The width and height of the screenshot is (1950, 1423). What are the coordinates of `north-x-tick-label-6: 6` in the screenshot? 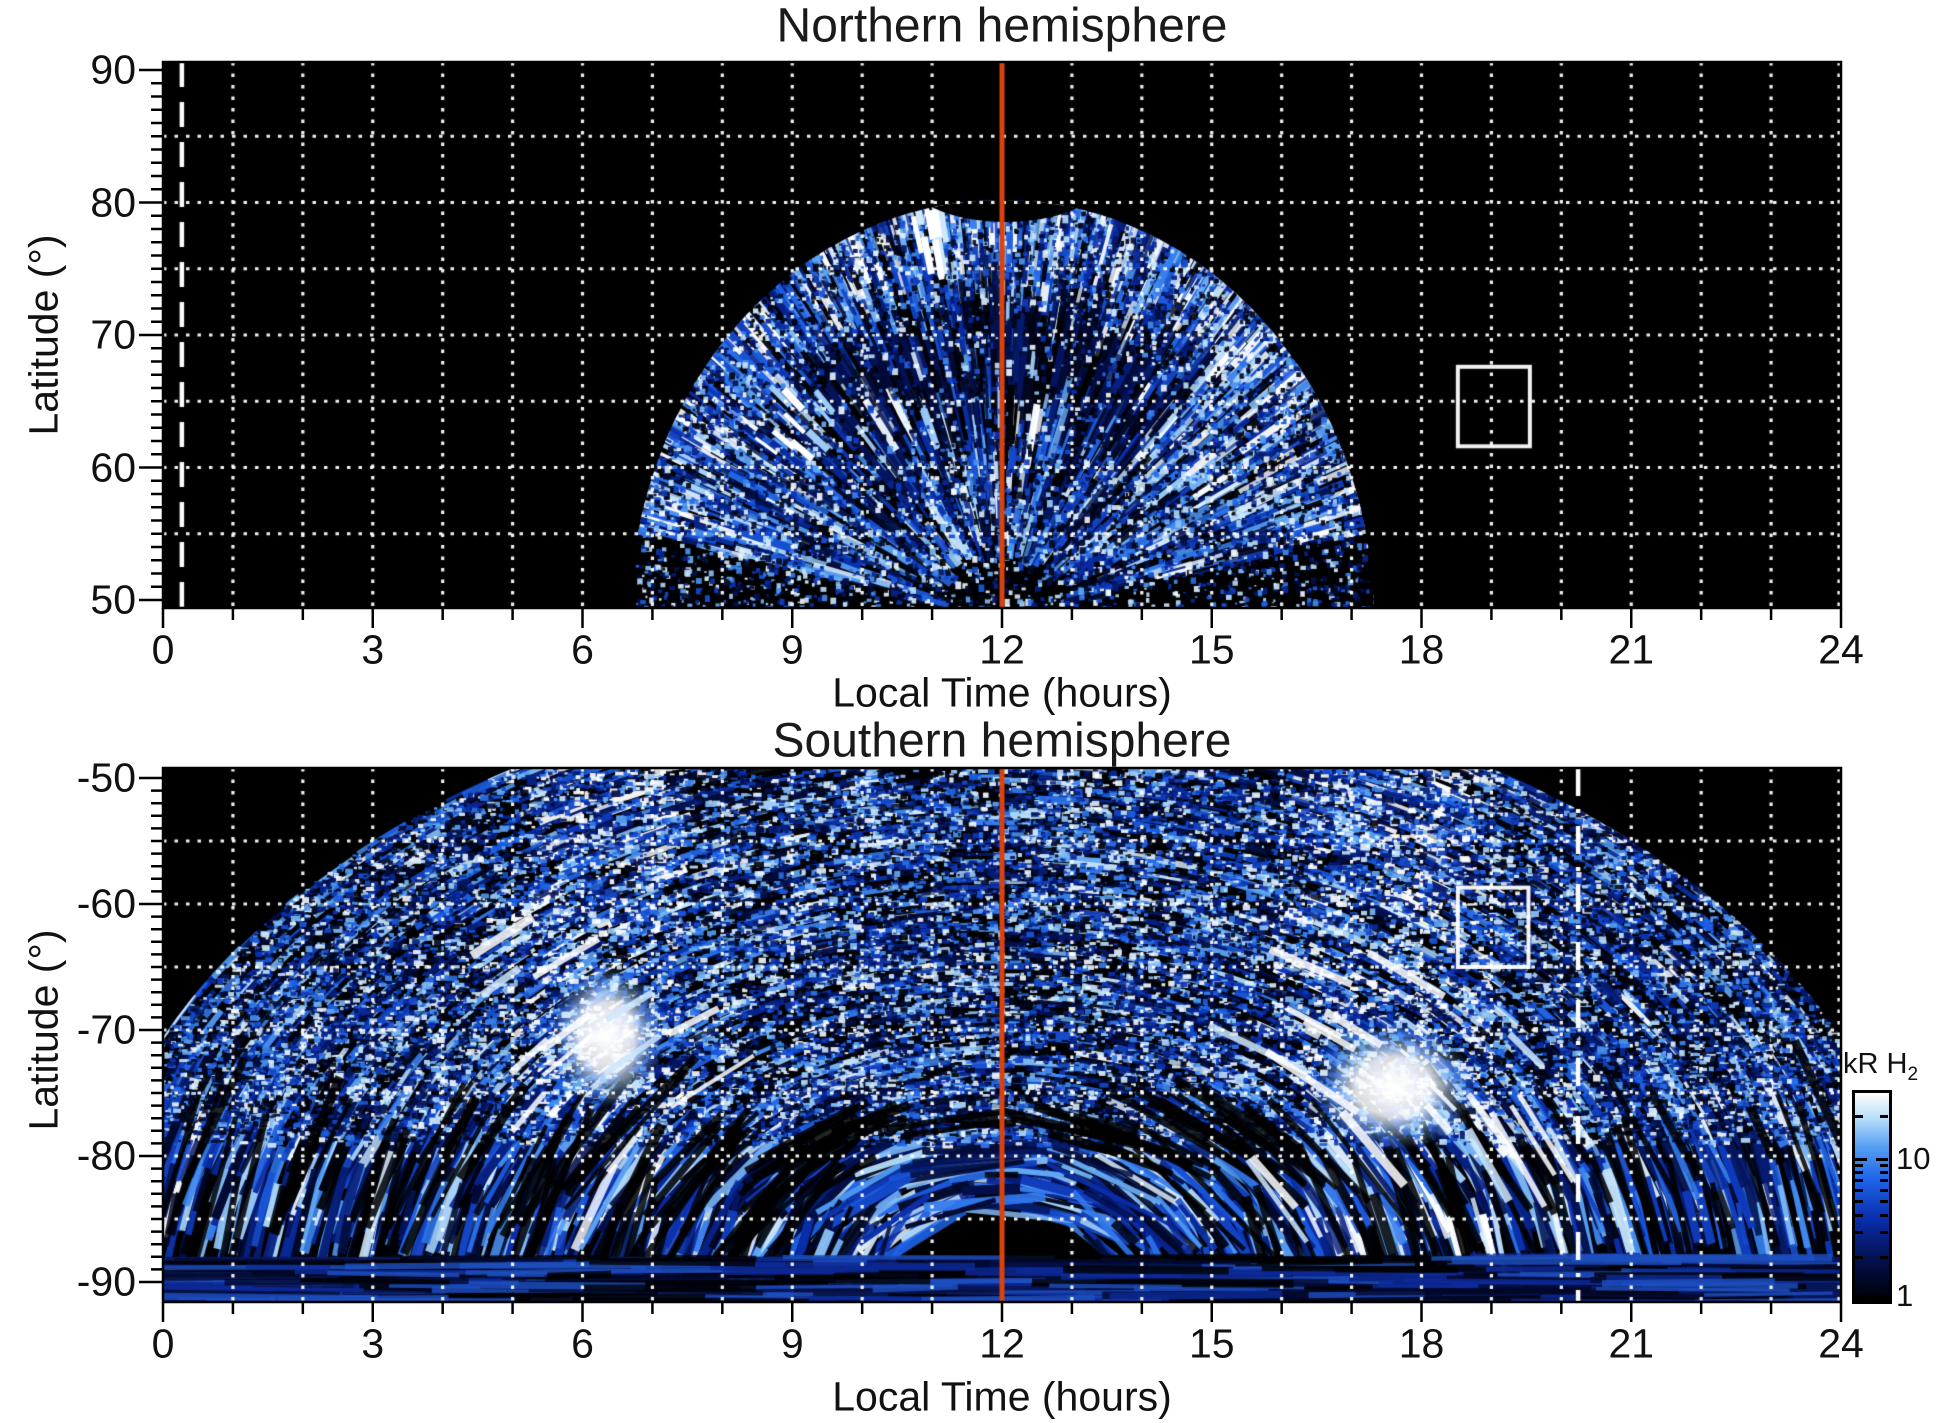 It's located at (582, 649).